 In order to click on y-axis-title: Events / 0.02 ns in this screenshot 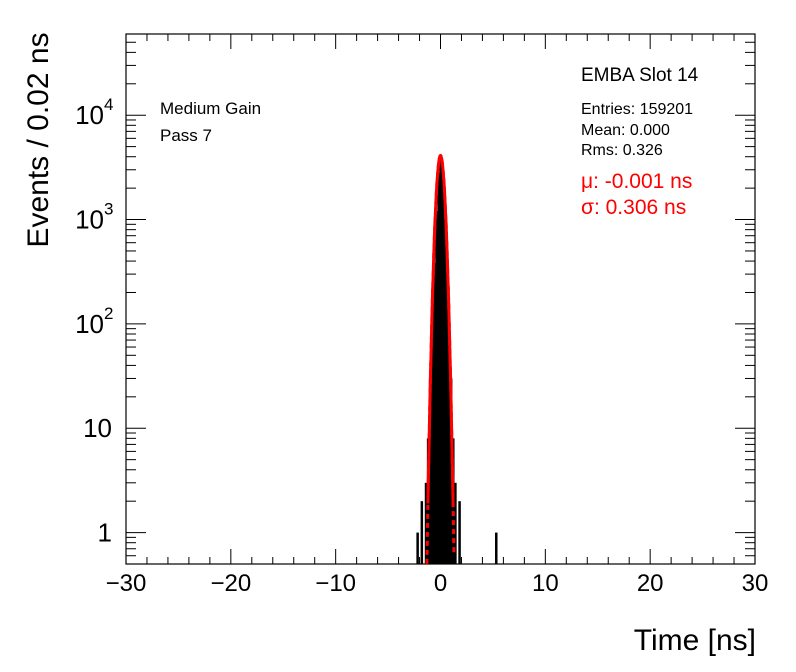, I will do `click(38, 139)`.